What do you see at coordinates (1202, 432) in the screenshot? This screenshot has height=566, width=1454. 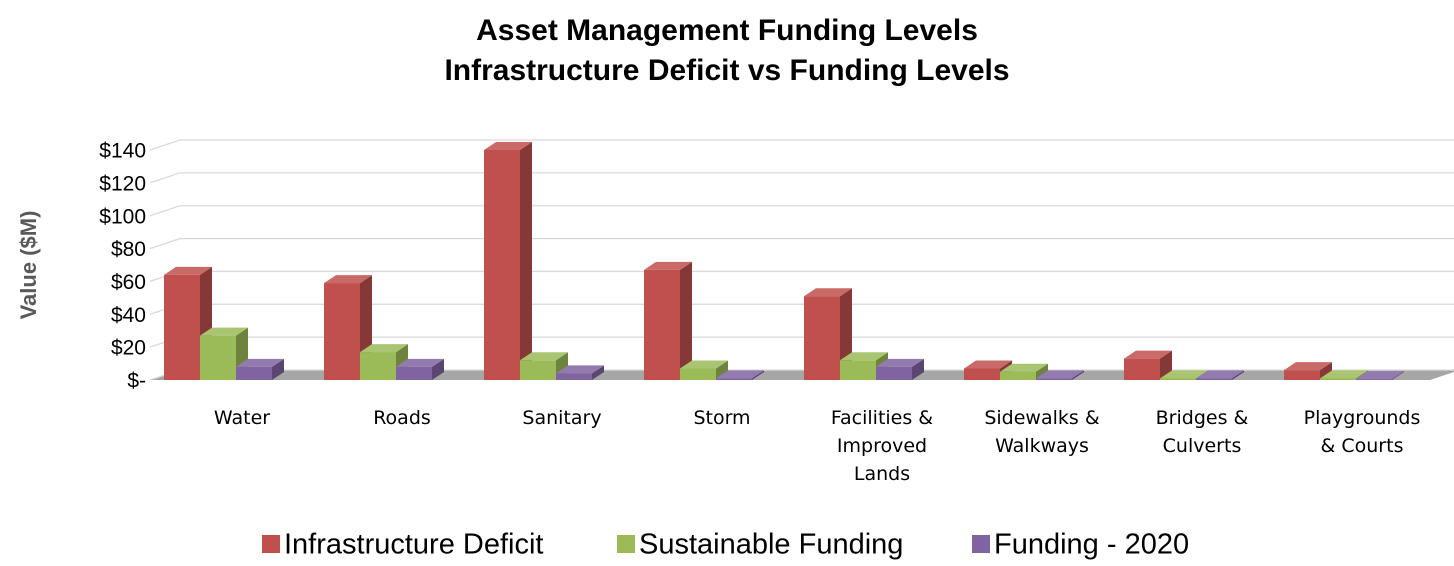 I see `x-tick-label: Bridges & Culverts` at bounding box center [1202, 432].